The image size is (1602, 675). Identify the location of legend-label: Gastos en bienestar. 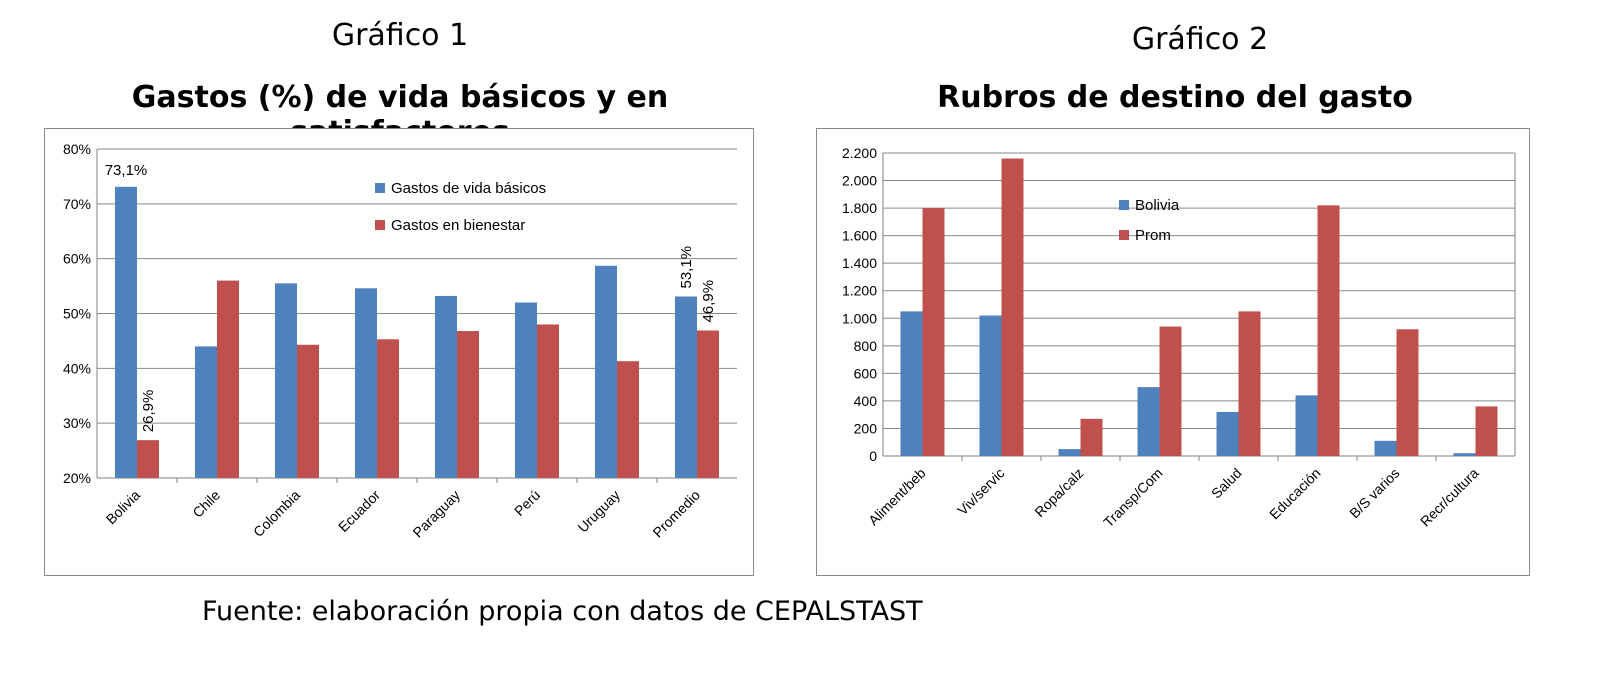
(458, 225).